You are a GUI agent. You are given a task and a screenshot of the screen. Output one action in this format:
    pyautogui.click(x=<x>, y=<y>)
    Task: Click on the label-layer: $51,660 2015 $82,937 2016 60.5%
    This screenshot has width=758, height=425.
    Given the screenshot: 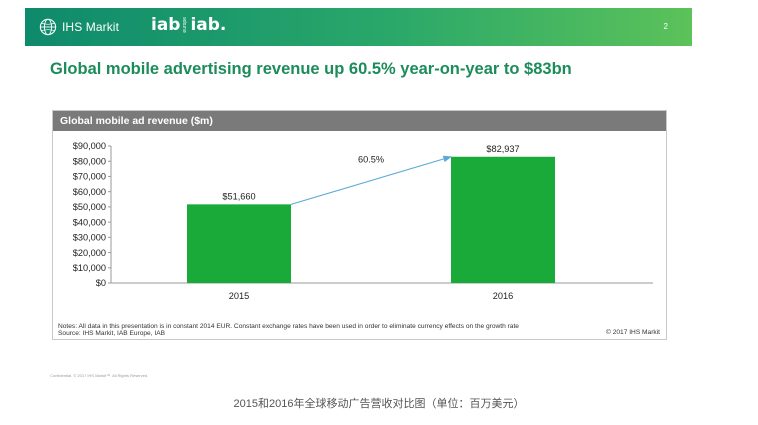 What is the action you would take?
    pyautogui.click(x=370, y=222)
    